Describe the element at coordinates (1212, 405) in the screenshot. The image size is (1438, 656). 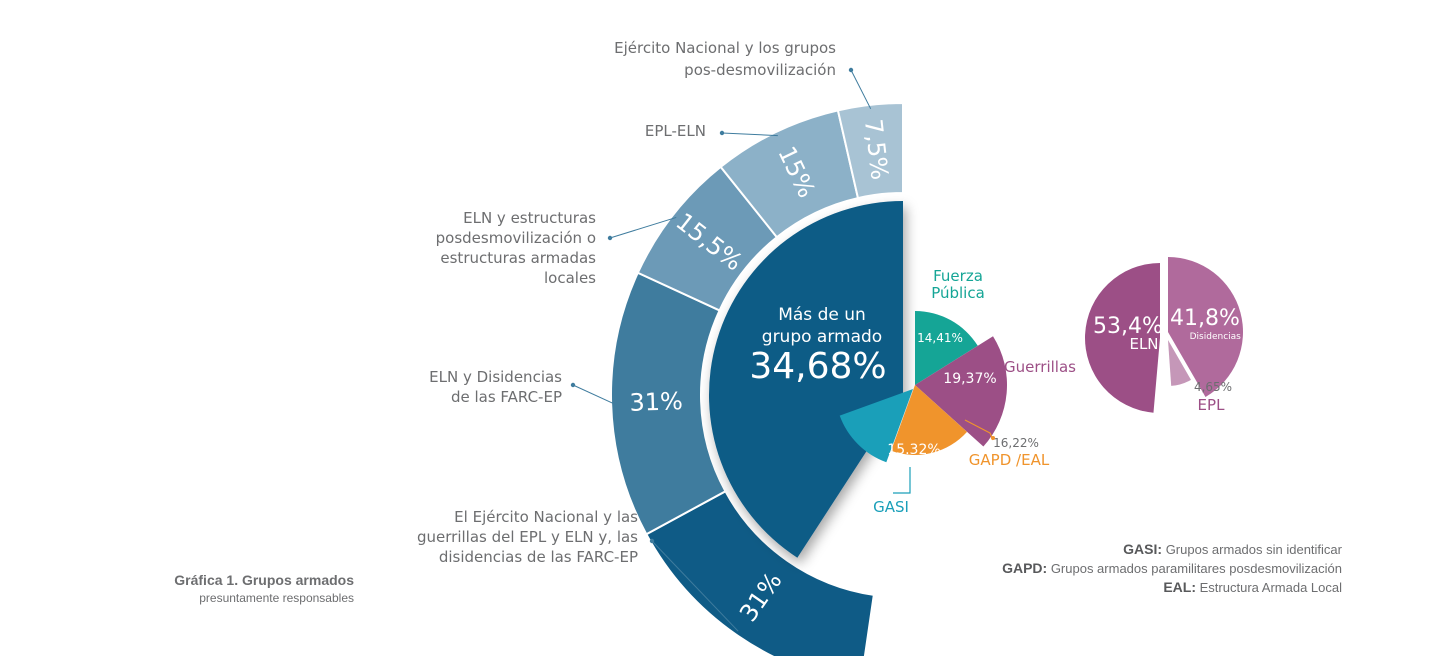
I see `right-pie-category-label: EPL` at that location.